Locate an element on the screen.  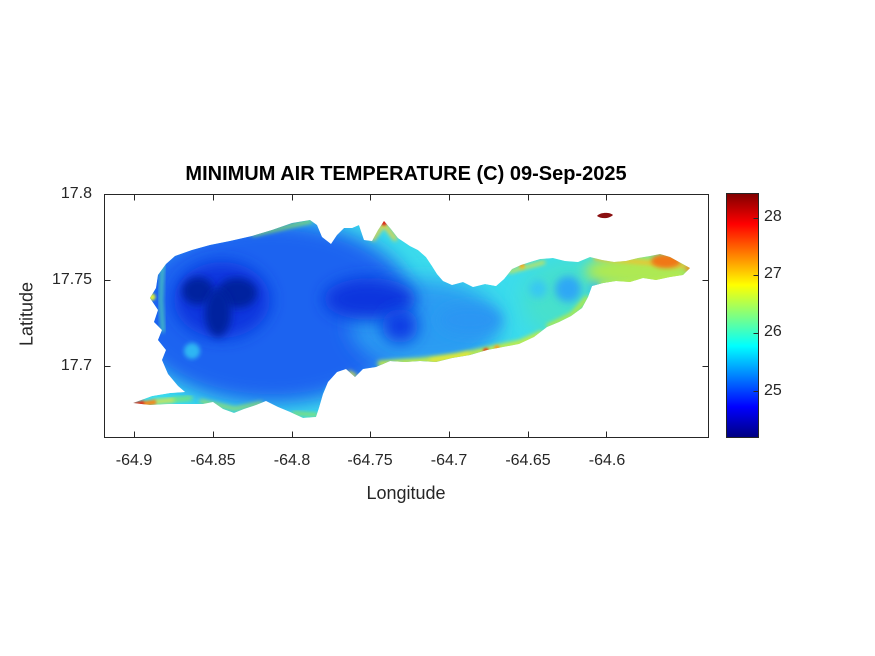
x-tick-label: -64.8 is located at coordinates (292, 460).